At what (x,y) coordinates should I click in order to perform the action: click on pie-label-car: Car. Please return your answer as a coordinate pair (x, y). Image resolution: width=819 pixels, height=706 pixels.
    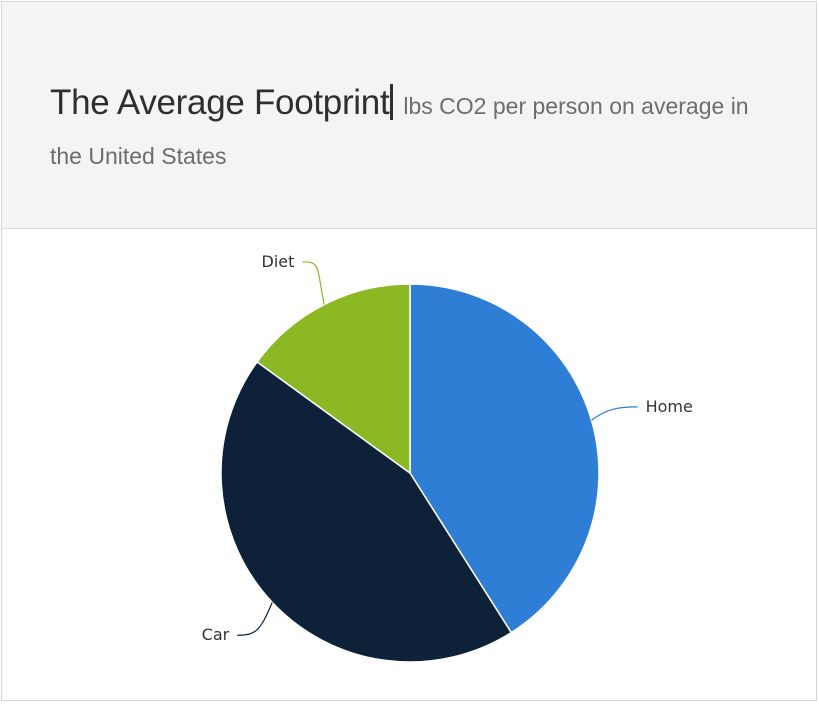
    Looking at the image, I should click on (216, 634).